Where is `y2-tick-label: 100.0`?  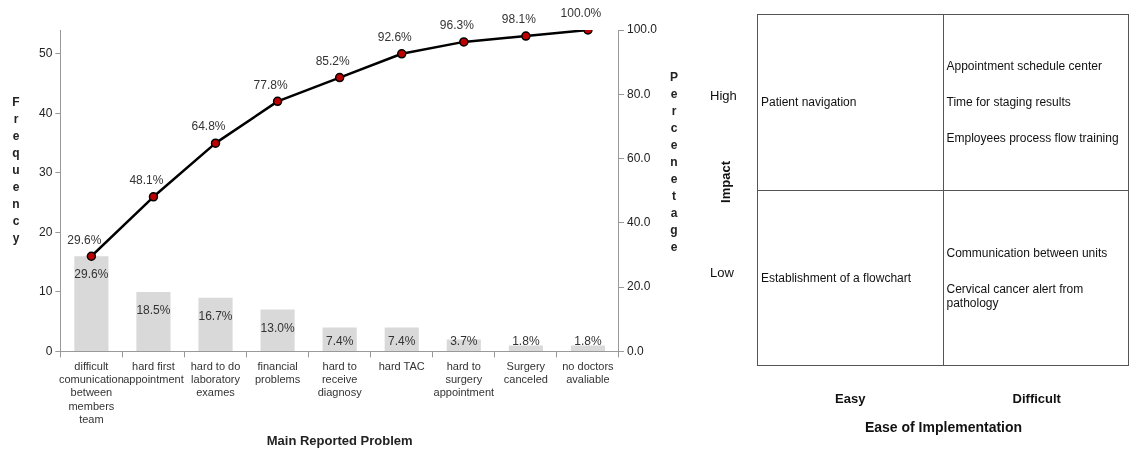 y2-tick-label: 100.0 is located at coordinates (642, 29).